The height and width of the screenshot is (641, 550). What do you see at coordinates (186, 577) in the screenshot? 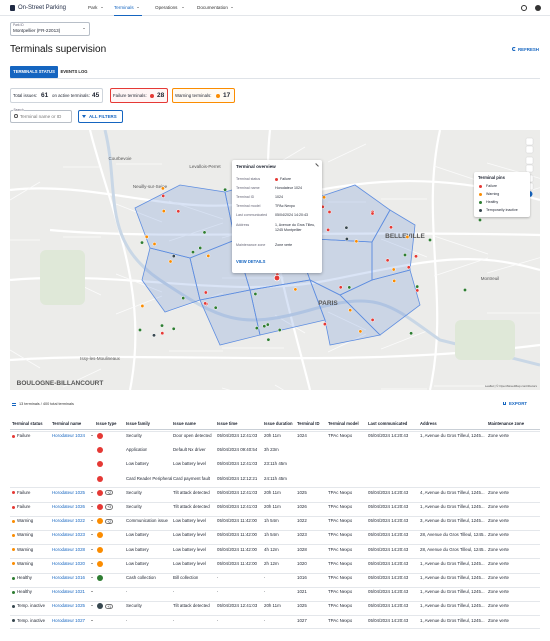
I see `cell: Bill collection` at bounding box center [186, 577].